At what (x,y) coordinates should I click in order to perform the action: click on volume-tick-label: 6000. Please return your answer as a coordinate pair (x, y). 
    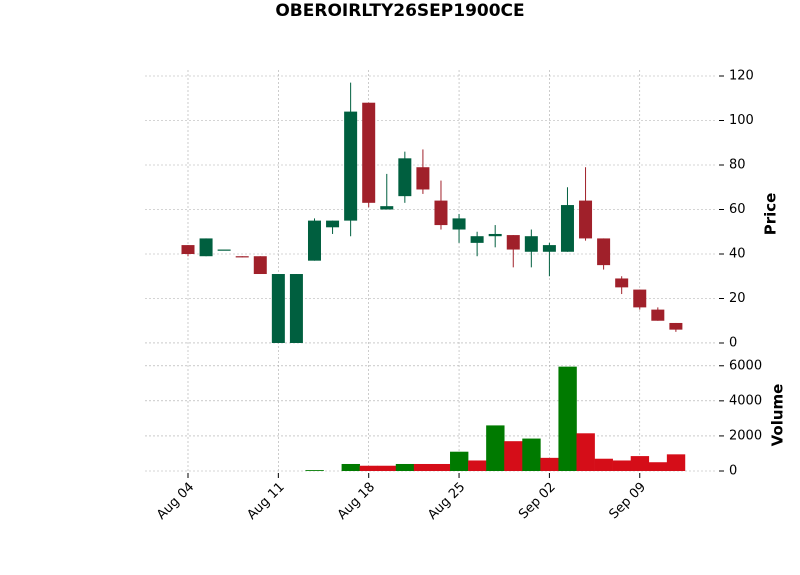
    Looking at the image, I should click on (745, 365).